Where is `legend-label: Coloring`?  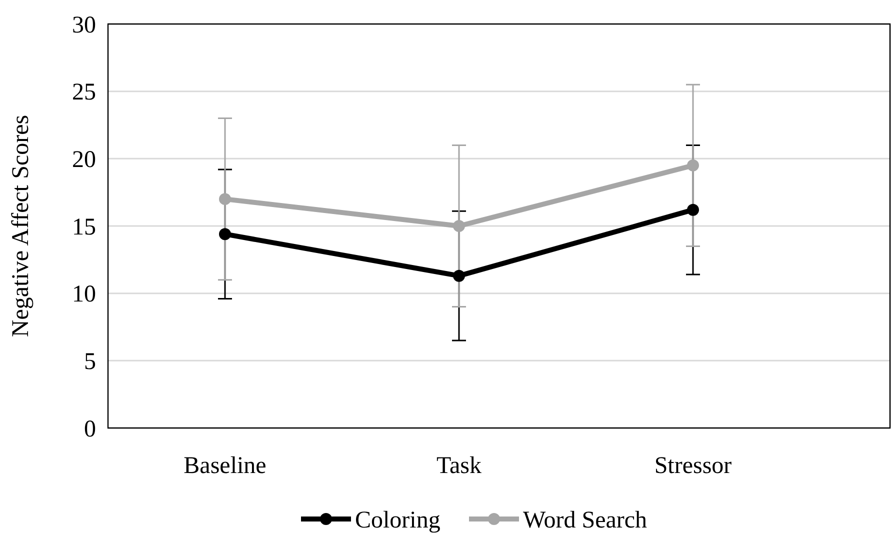
legend-label: Coloring is located at coordinates (397, 520).